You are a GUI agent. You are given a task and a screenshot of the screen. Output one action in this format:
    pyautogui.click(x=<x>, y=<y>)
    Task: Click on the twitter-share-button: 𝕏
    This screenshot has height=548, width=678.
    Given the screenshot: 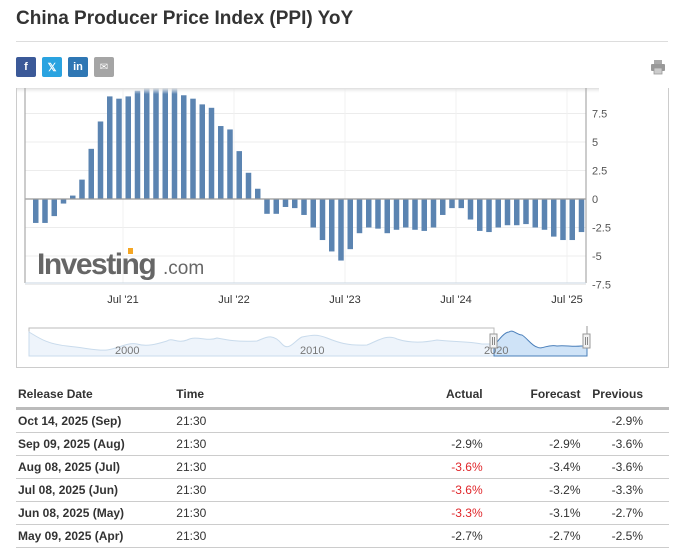 What is the action you would take?
    pyautogui.click(x=52, y=67)
    